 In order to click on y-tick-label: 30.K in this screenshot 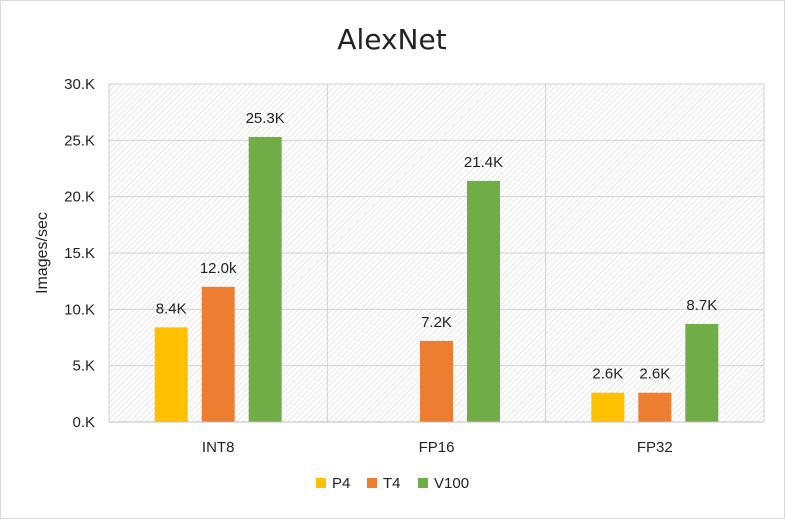, I will do `click(79, 84)`.